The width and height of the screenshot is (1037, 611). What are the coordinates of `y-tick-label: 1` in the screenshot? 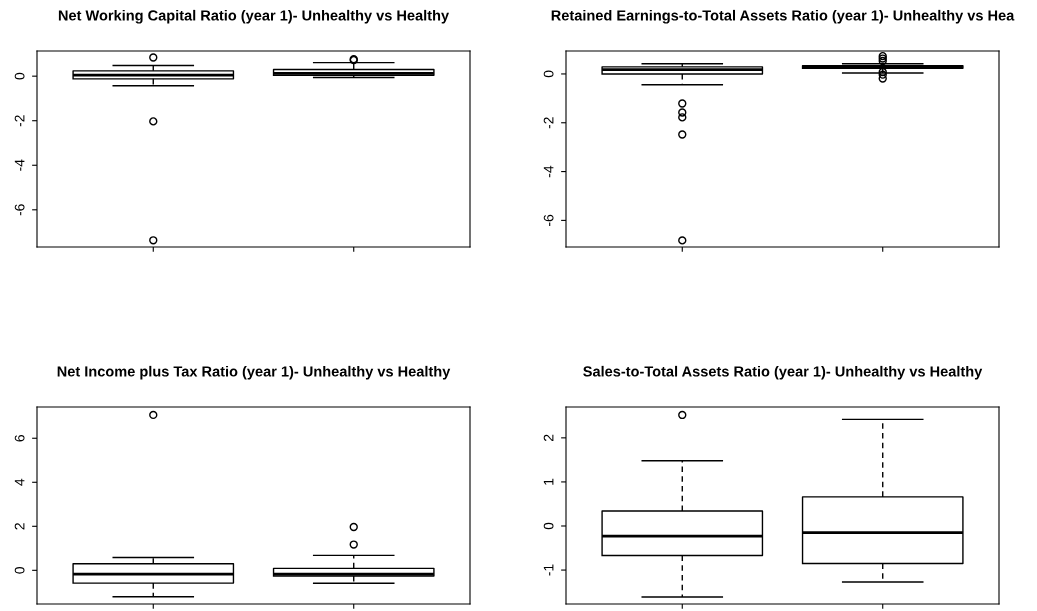 It's located at (548, 481).